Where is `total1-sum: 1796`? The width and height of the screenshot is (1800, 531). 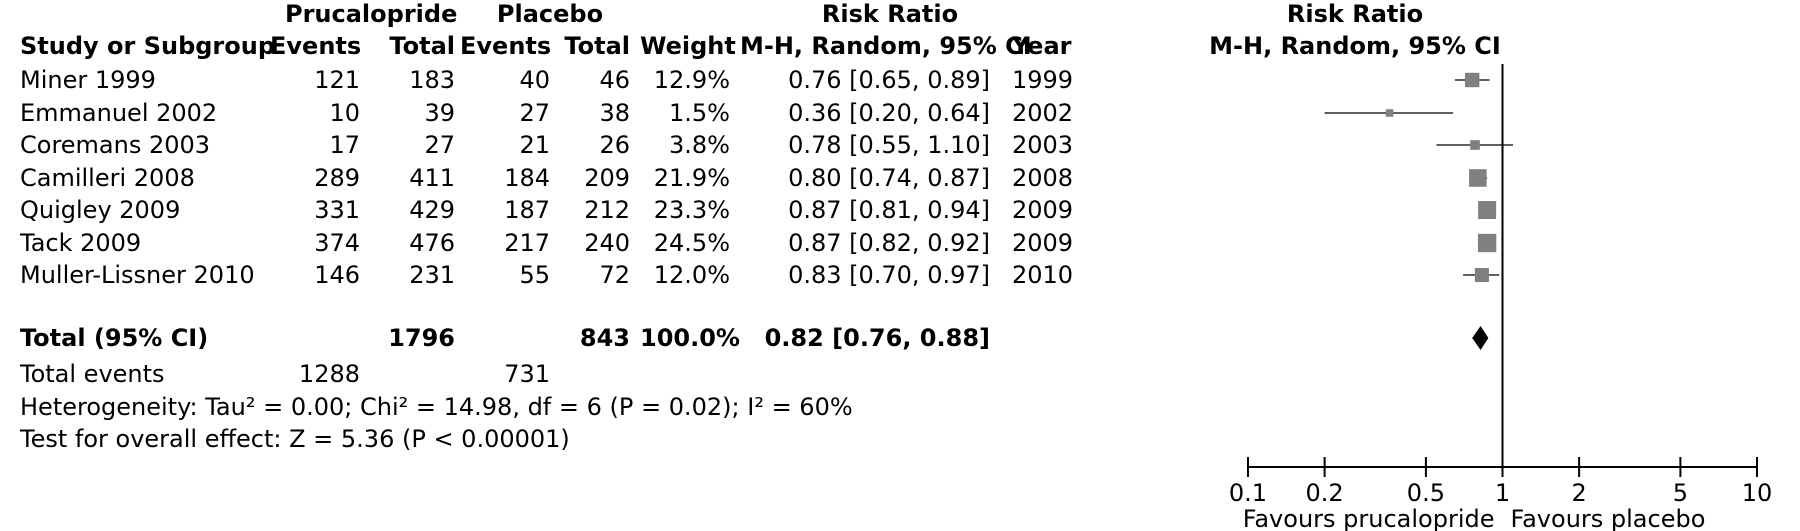
total1-sum: 1796 is located at coordinates (421, 338).